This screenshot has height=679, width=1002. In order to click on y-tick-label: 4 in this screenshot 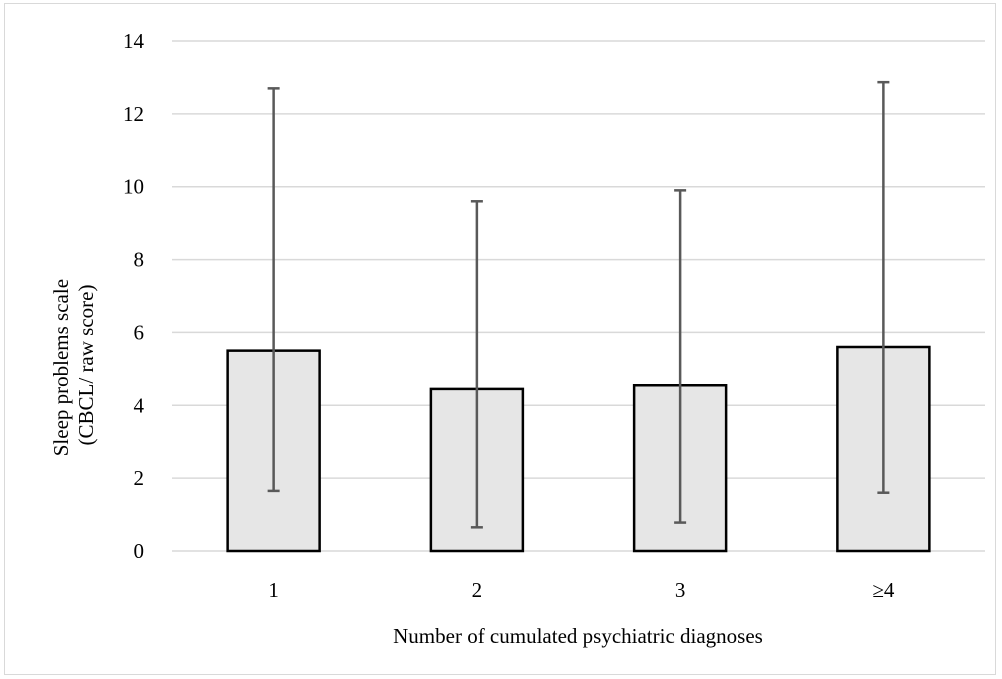, I will do `click(139, 405)`.